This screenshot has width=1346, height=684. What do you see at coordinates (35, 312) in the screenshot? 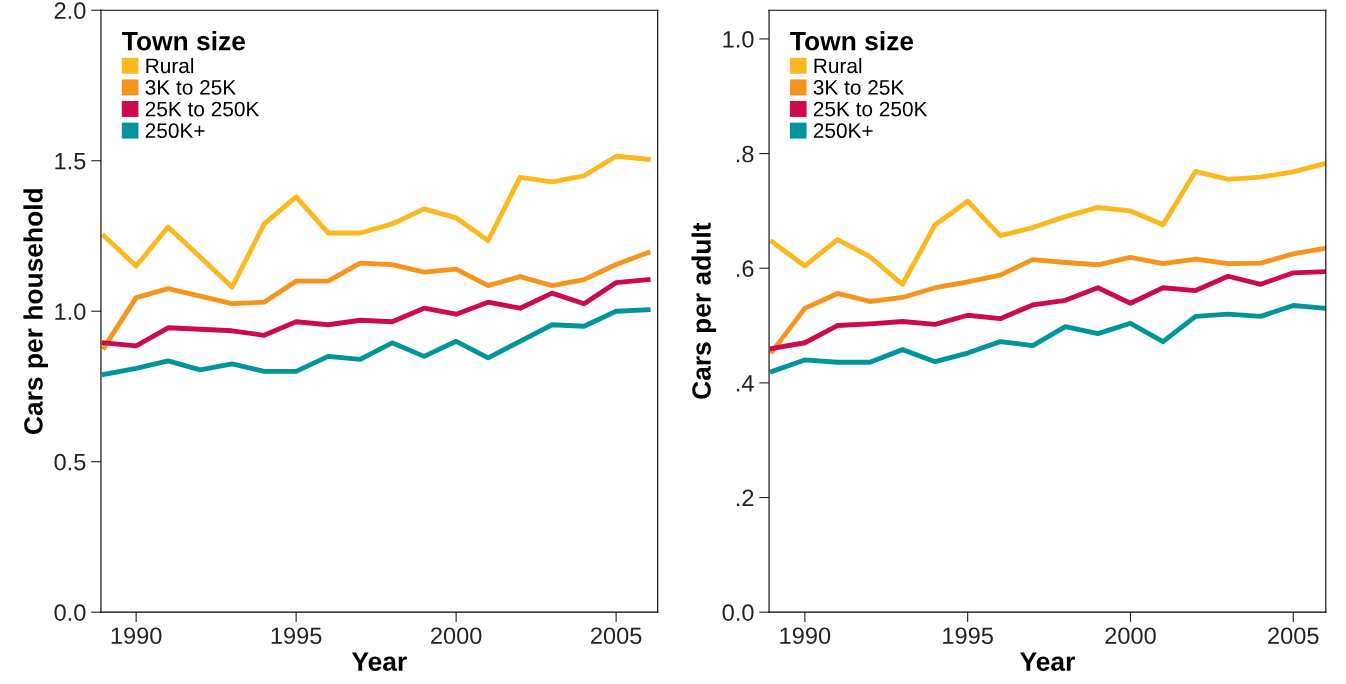
I see `y-axis-title: Cars per household` at bounding box center [35, 312].